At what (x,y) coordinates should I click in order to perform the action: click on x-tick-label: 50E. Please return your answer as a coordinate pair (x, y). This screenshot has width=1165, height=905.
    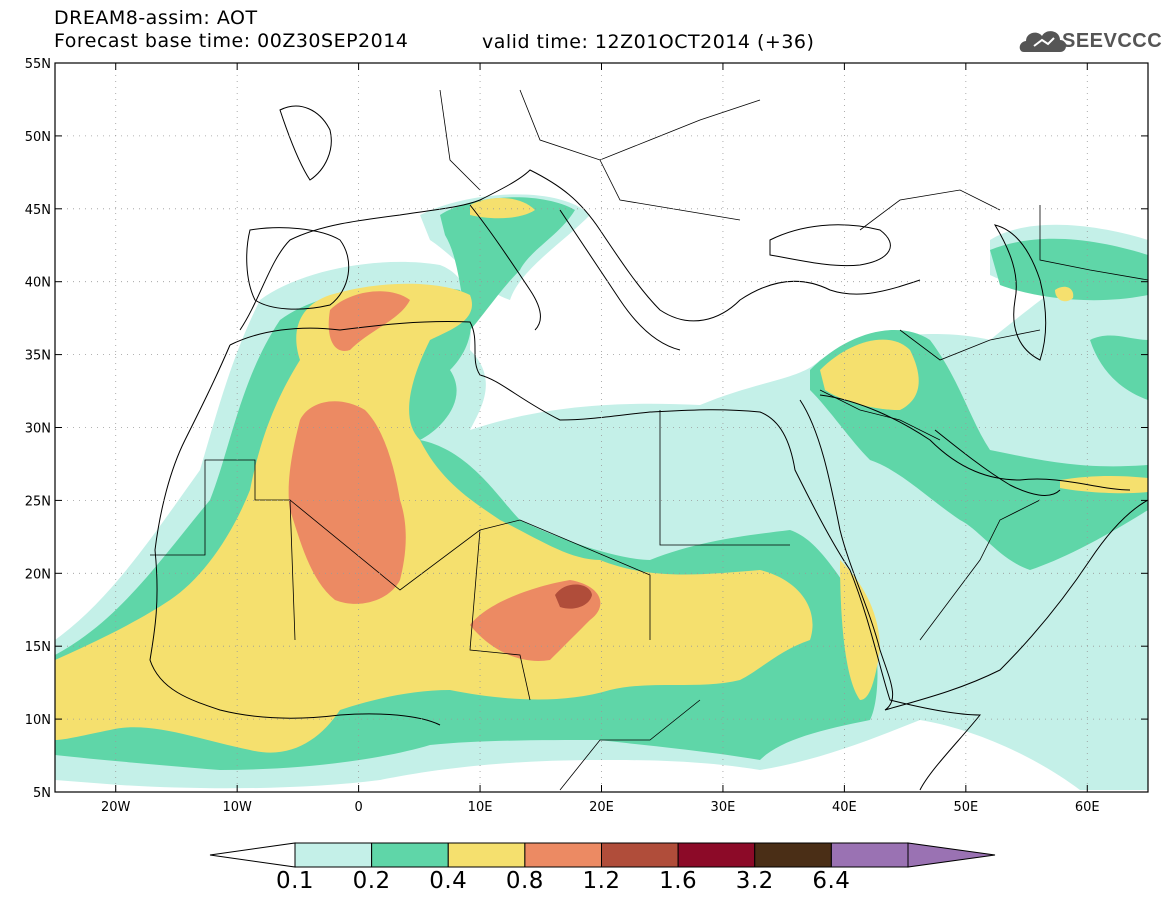
    Looking at the image, I should click on (965, 807).